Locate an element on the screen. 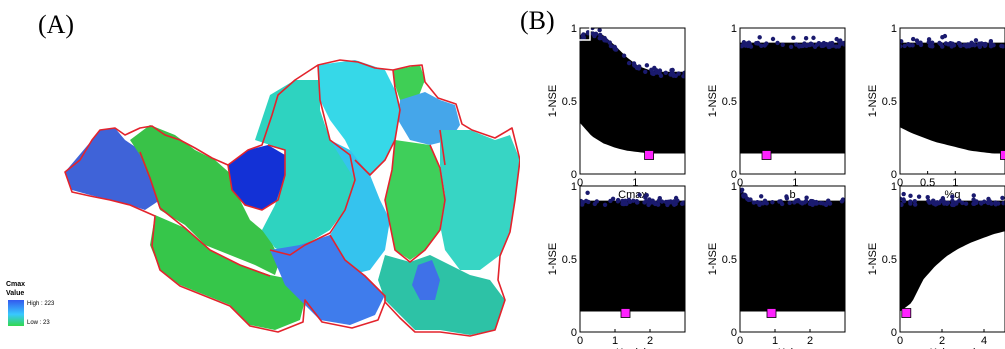 The image size is (1005, 349). x-axis-label: Kquick is located at coordinates (633, 348).